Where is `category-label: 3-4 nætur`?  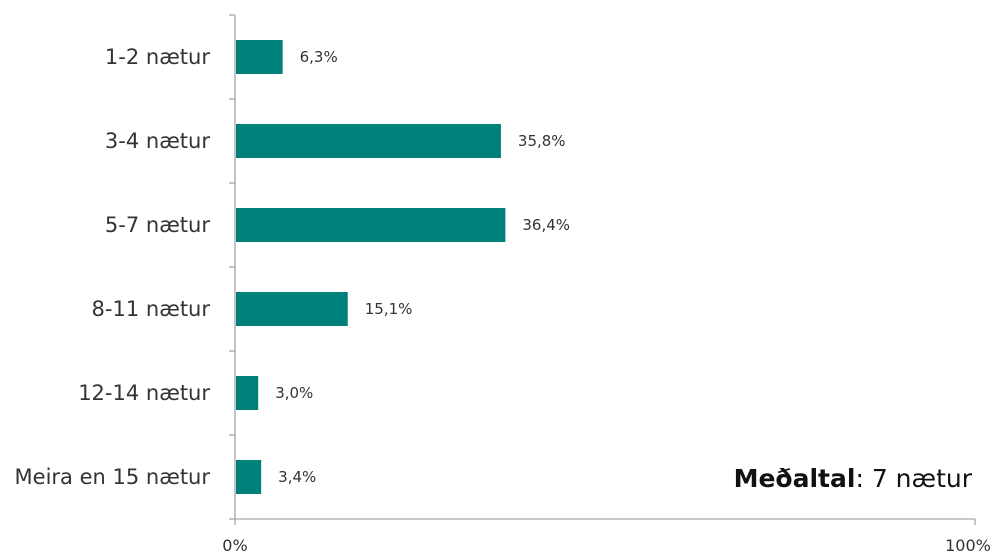
category-label: 3-4 nætur is located at coordinates (157, 141).